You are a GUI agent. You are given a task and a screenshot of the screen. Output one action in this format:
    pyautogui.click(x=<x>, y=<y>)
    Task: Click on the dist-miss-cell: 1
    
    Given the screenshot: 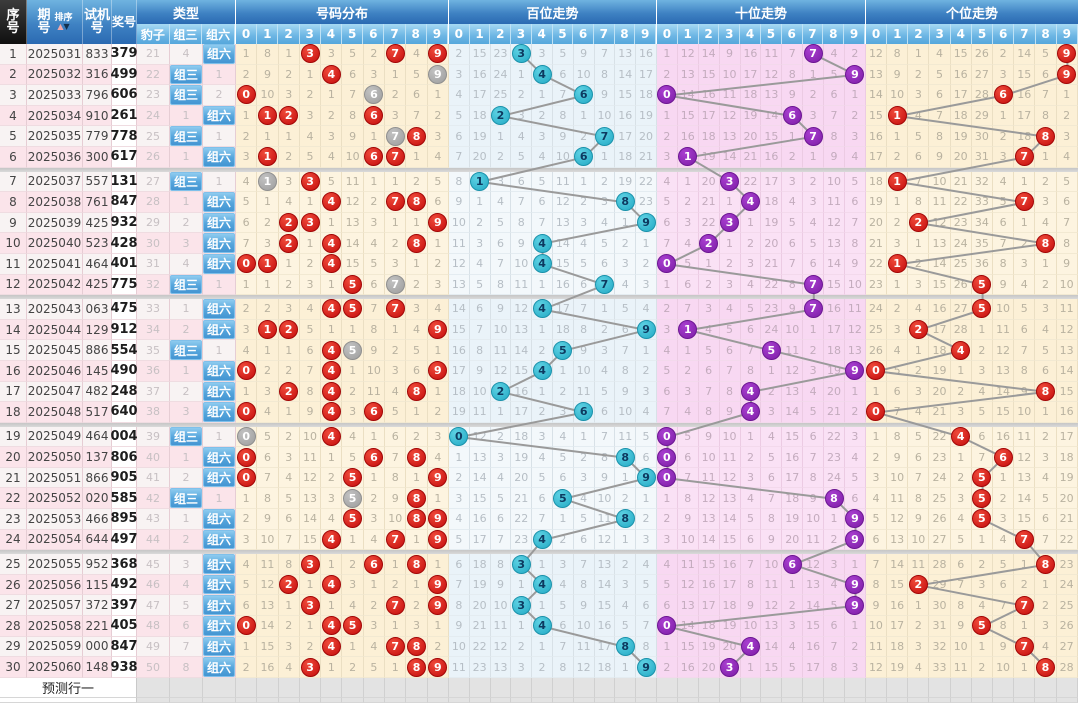 What is the action you would take?
    pyautogui.click(x=417, y=264)
    